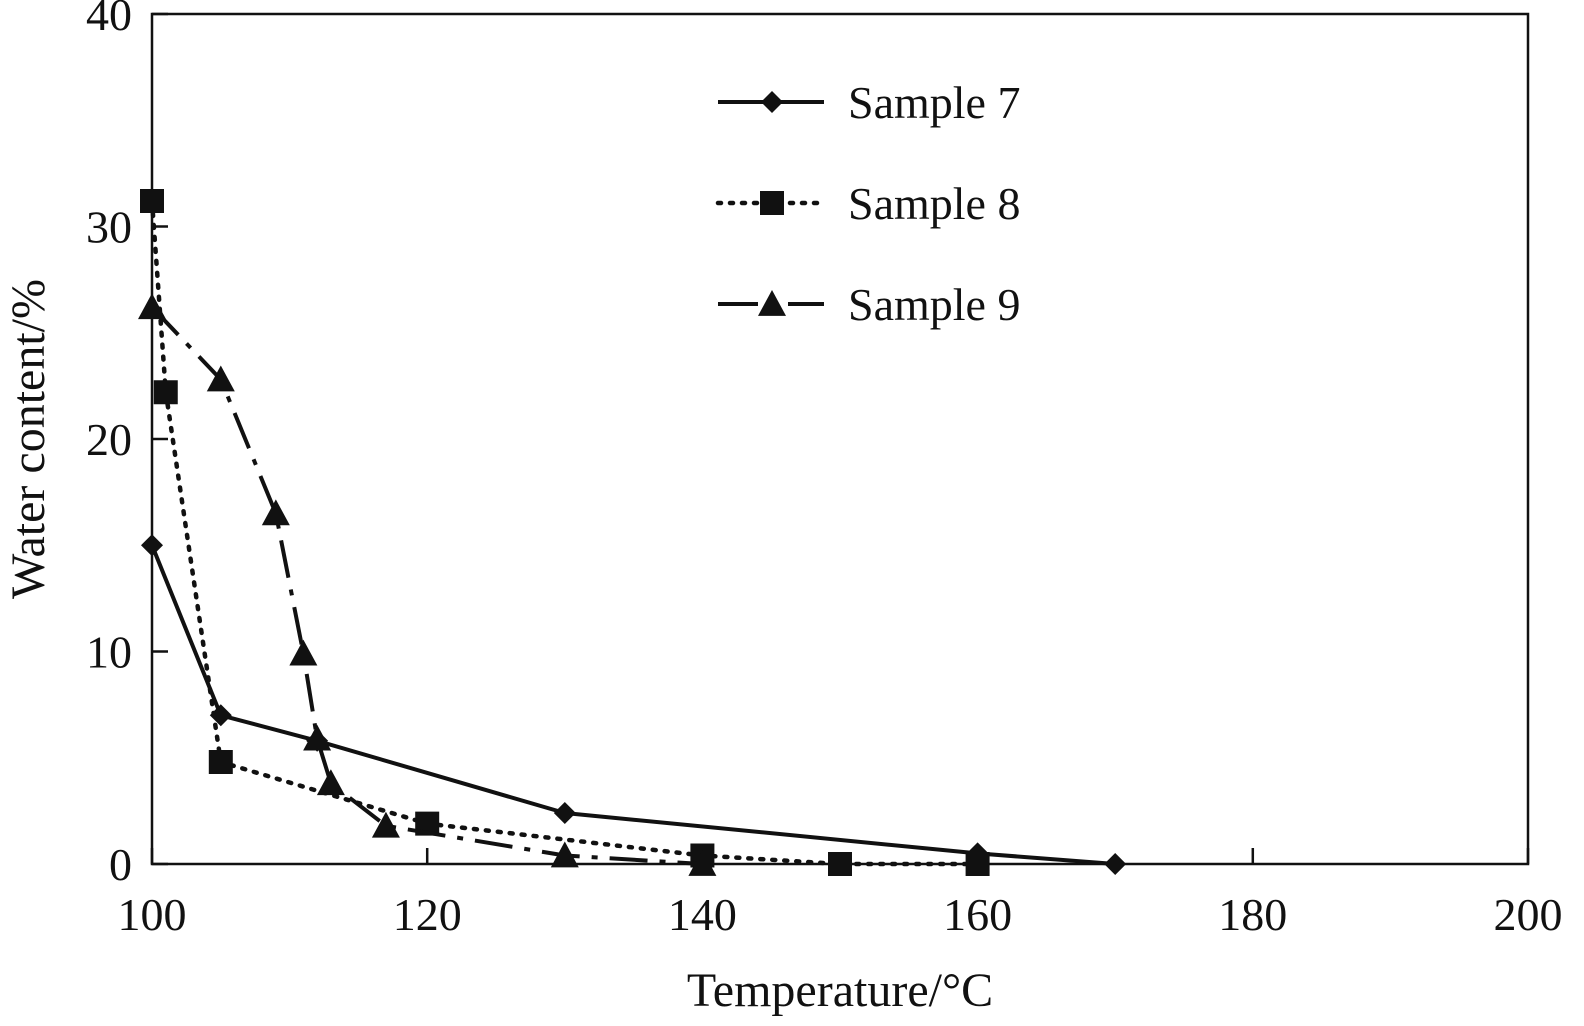 This screenshot has width=1584, height=1026. I want to click on legend-label: Sample 9, so click(934, 304).